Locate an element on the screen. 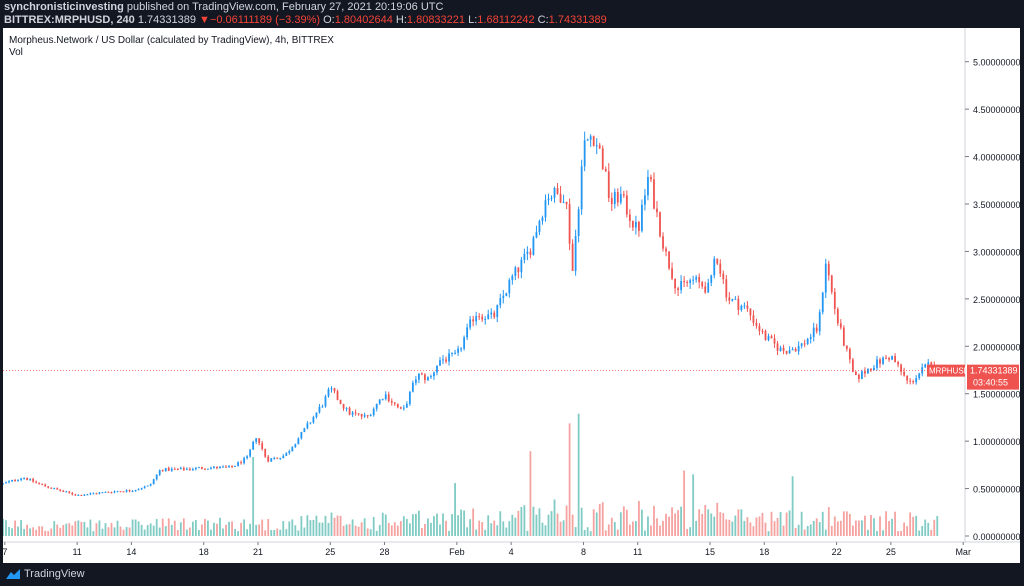 Image resolution: width=1024 pixels, height=586 pixels. time-axis: 7 11 14 18 21 25 28 Feb 4 8 11 15 18 22 25 Mar is located at coordinates (487, 549).